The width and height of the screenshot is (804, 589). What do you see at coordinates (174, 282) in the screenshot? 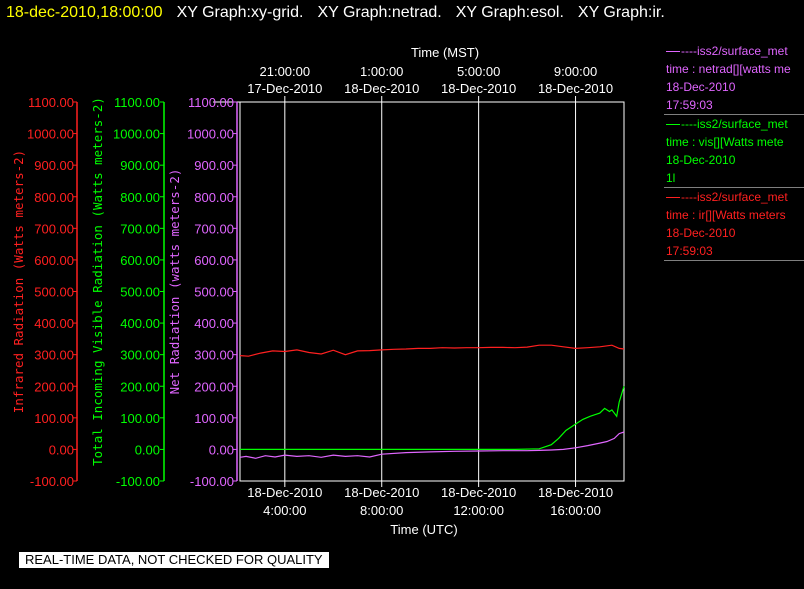
I see `y-axis-title-2: Net Radiation (watts meters-2)` at bounding box center [174, 282].